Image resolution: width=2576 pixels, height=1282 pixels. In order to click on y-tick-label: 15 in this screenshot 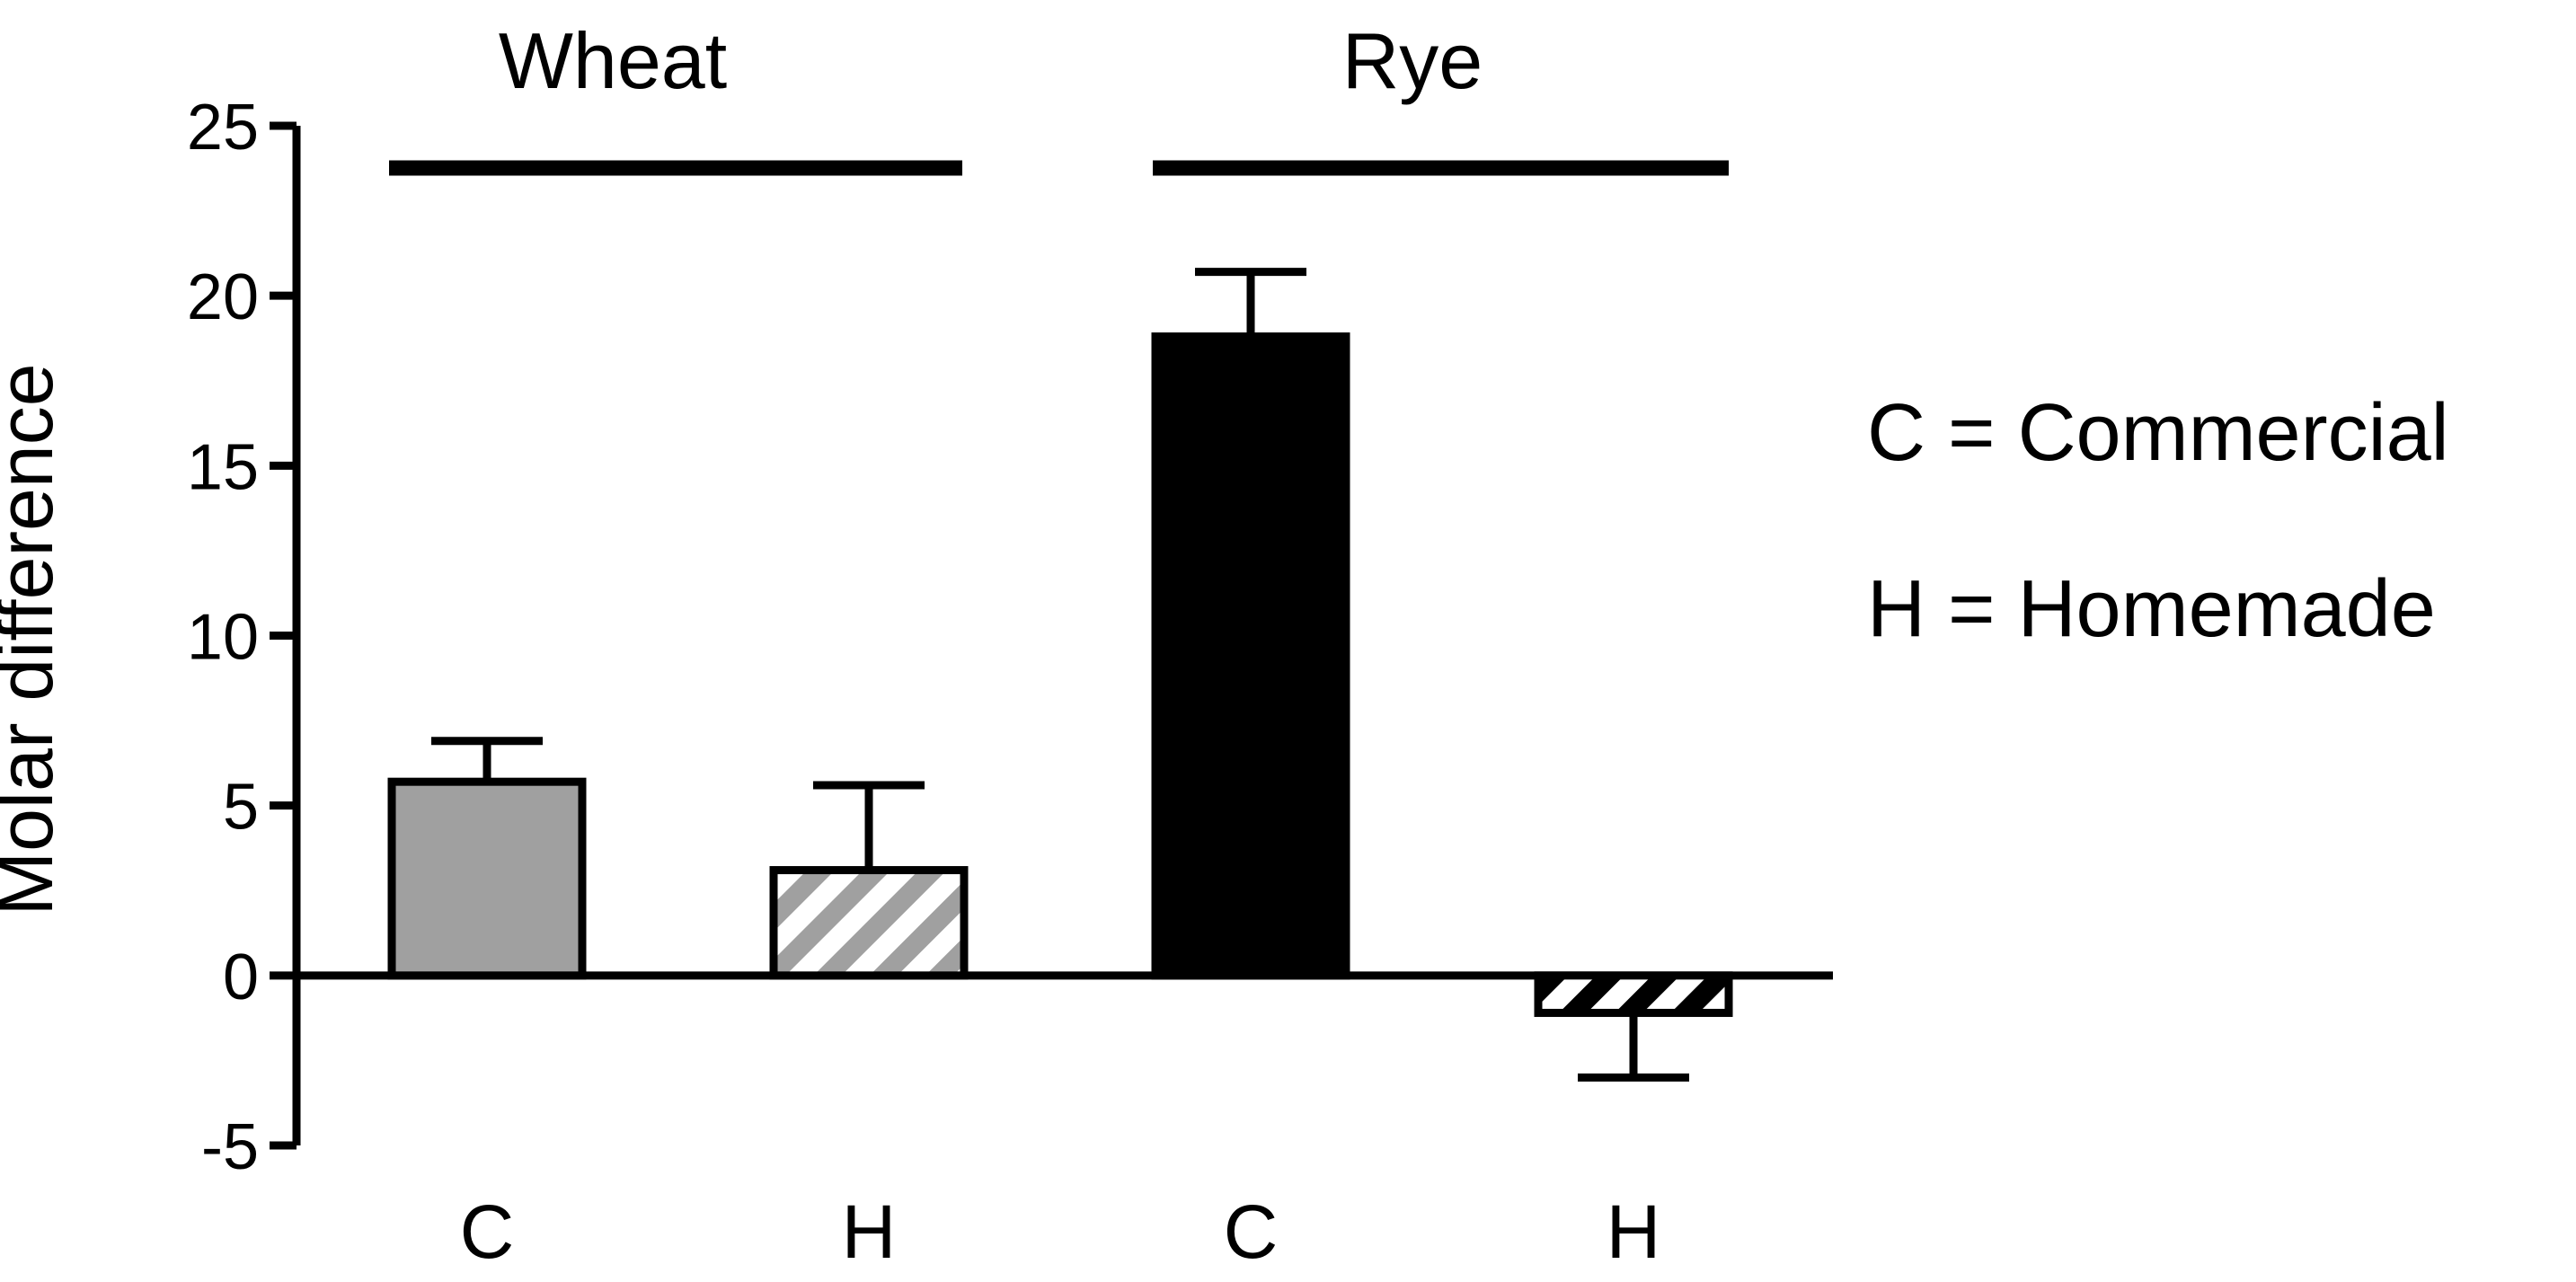, I will do `click(223, 467)`.